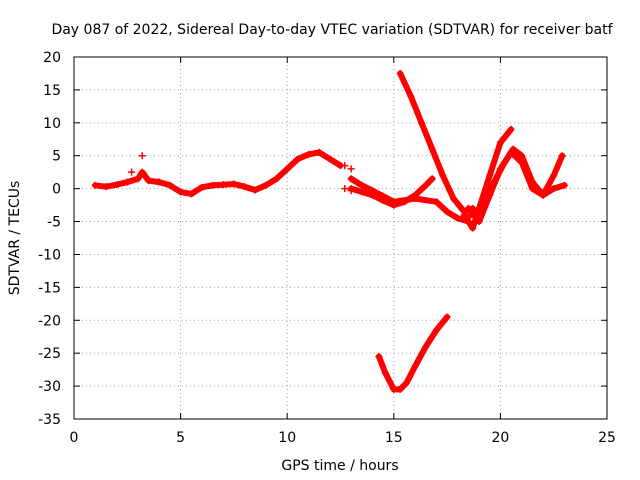 This screenshot has width=640, height=480. What do you see at coordinates (180, 438) in the screenshot?
I see `x-tick-label: 5` at bounding box center [180, 438].